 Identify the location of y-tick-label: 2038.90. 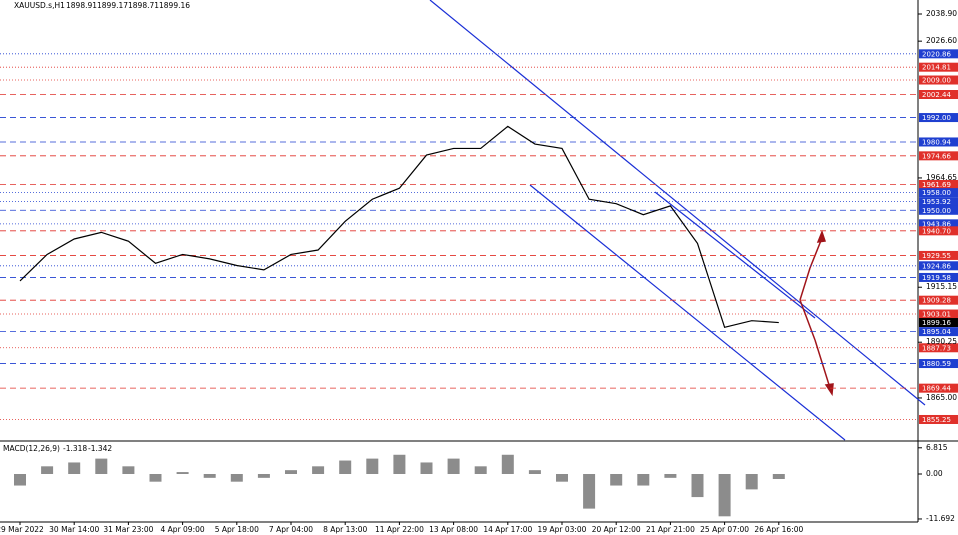
(941, 13).